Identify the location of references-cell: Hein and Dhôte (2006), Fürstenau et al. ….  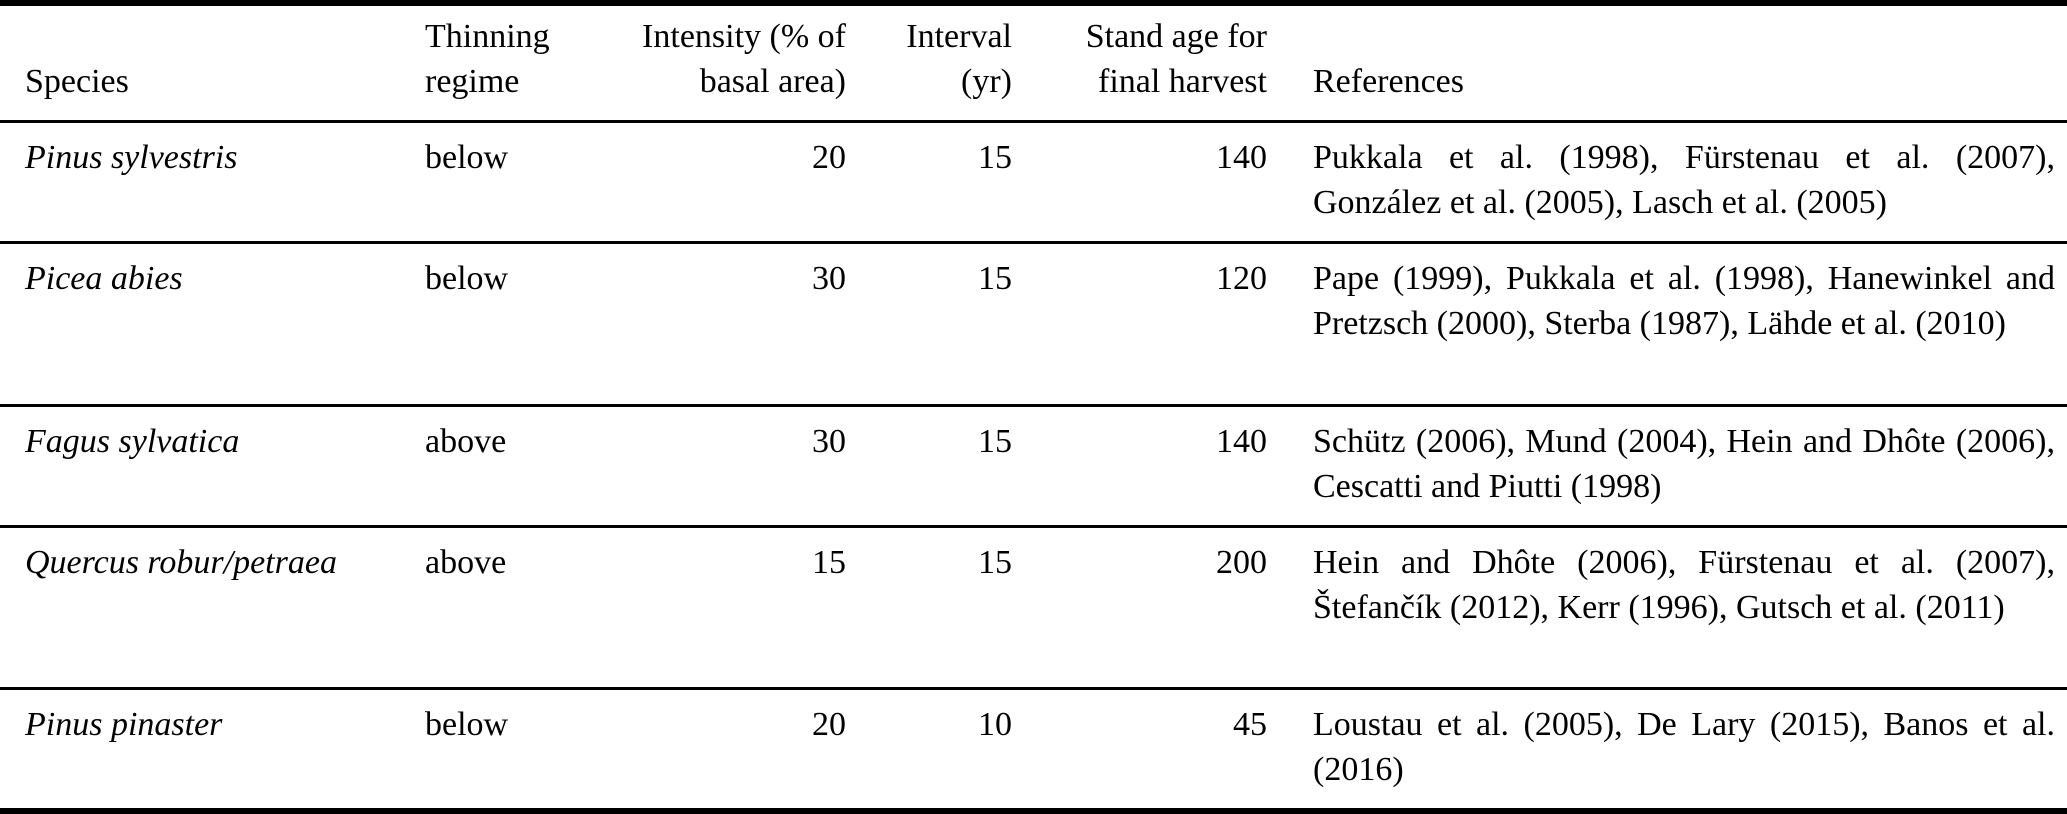
(1667, 607).